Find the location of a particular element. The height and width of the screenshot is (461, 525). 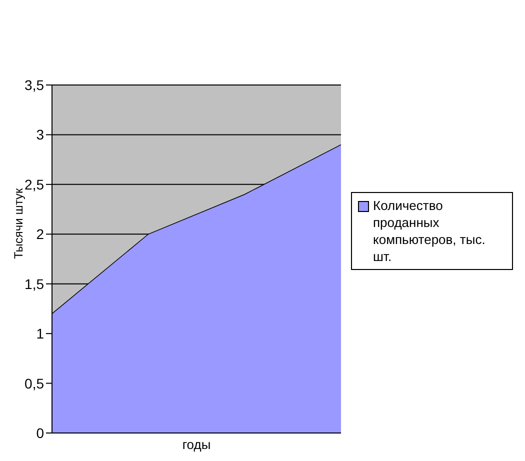

y-tick-label: 1,5 is located at coordinates (34, 284).